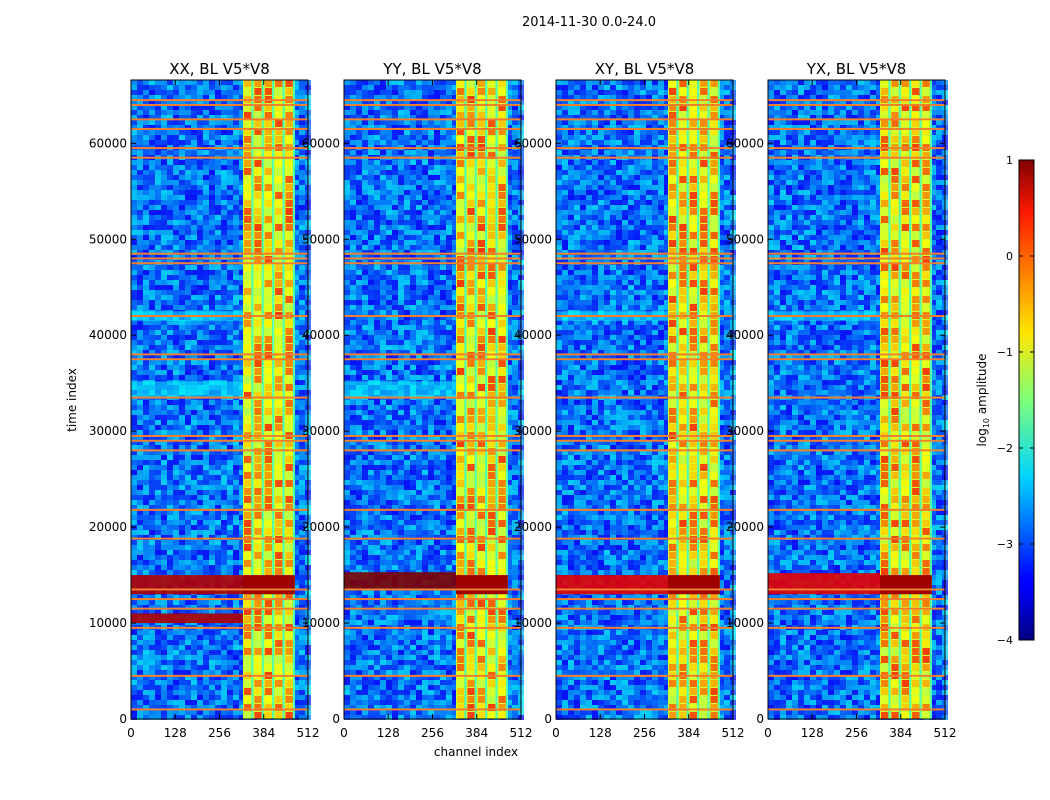 The image size is (1050, 800). Describe the element at coordinates (187, 618) in the screenshot. I see `rfi-band` at that location.